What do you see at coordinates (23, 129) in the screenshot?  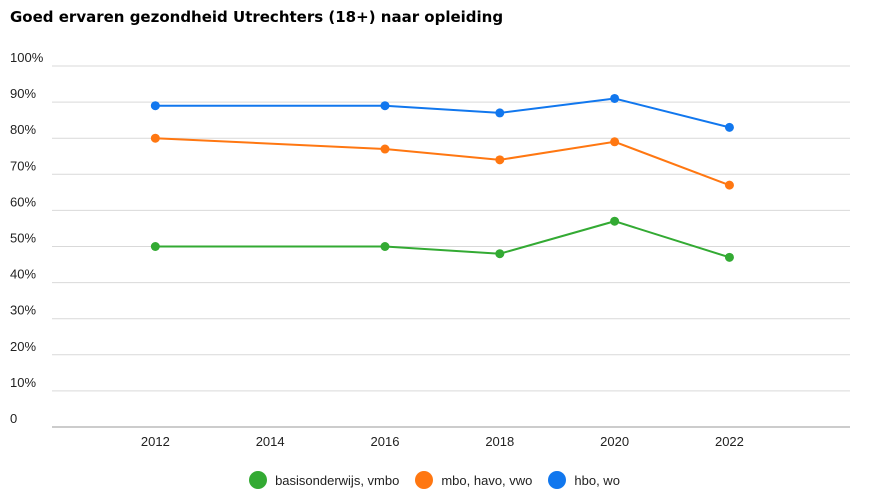 I see `y-tick-label: 80%` at bounding box center [23, 129].